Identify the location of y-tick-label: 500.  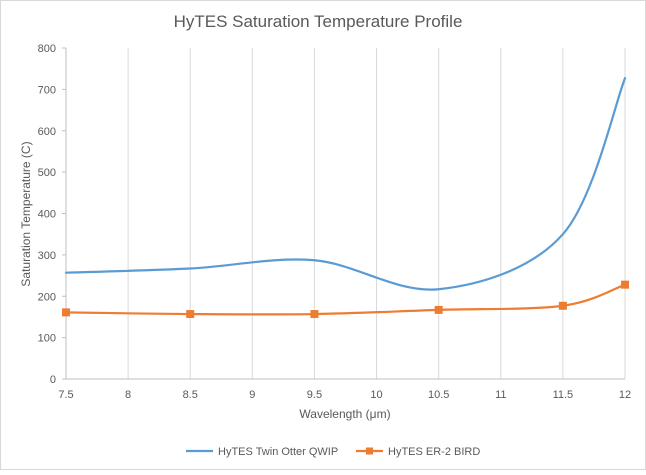
(47, 173).